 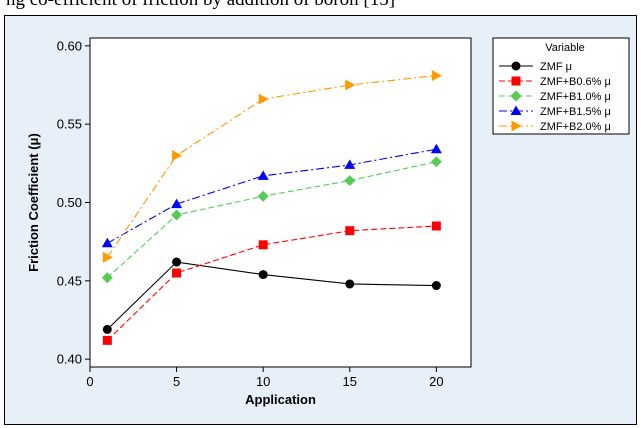 I want to click on legend-box, so click(x=561, y=86).